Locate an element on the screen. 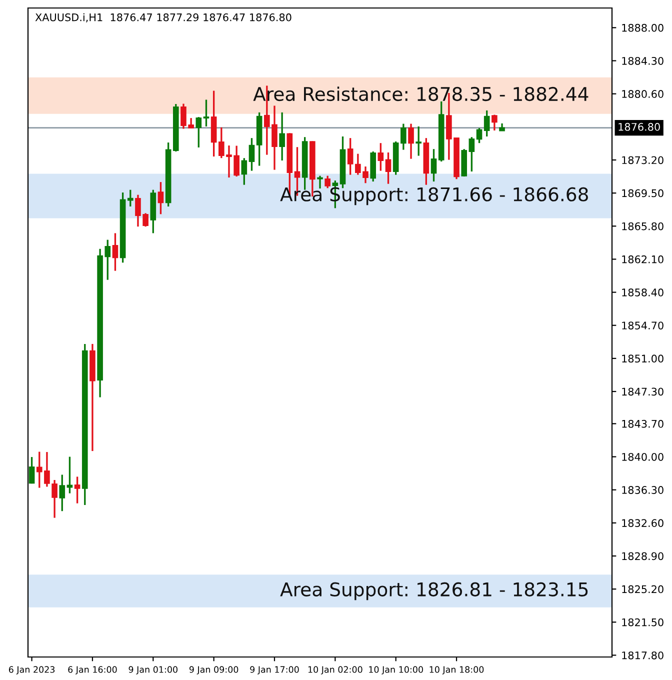 The height and width of the screenshot is (680, 672). y-tick-label: 1884.30 is located at coordinates (643, 60).